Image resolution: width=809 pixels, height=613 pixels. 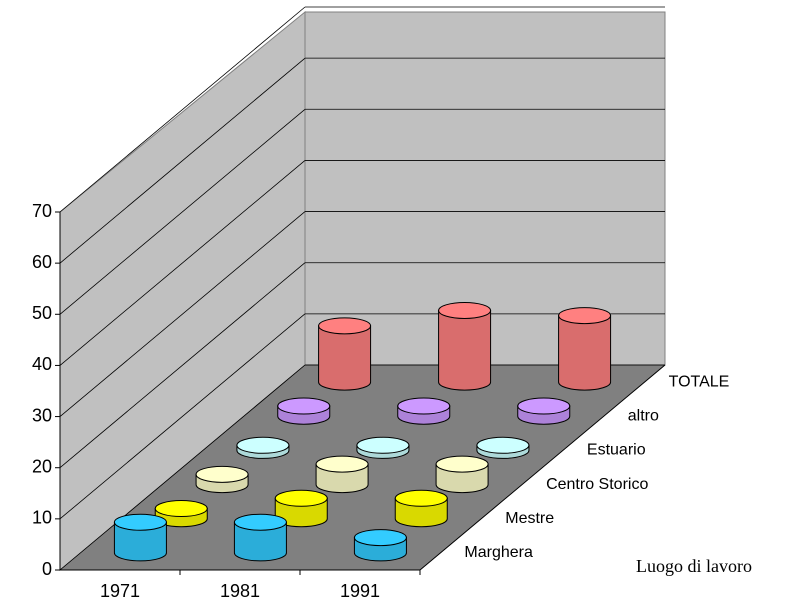 I want to click on x-tick-label: 1971, so click(x=120, y=591).